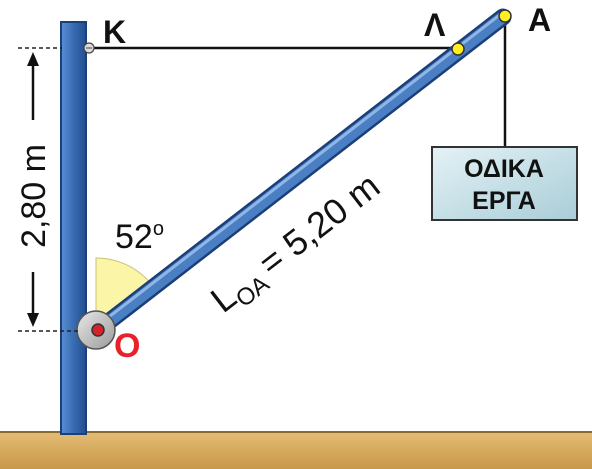  I want to click on pole, so click(73, 228).